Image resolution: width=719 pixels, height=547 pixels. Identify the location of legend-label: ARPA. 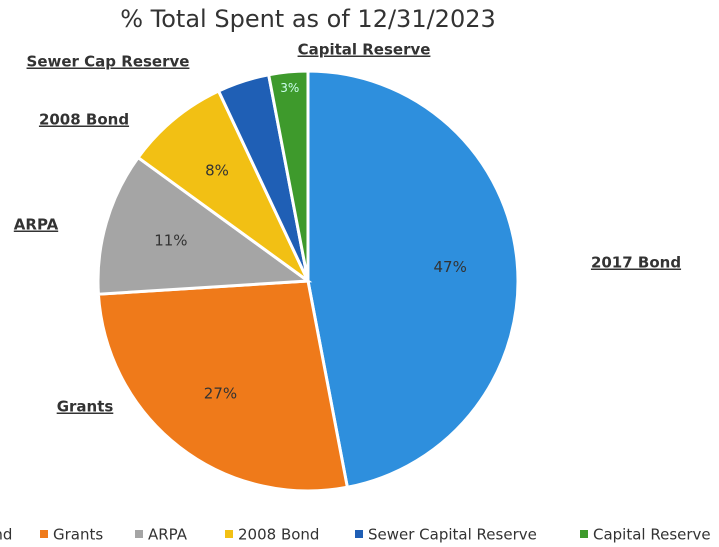
(168, 535).